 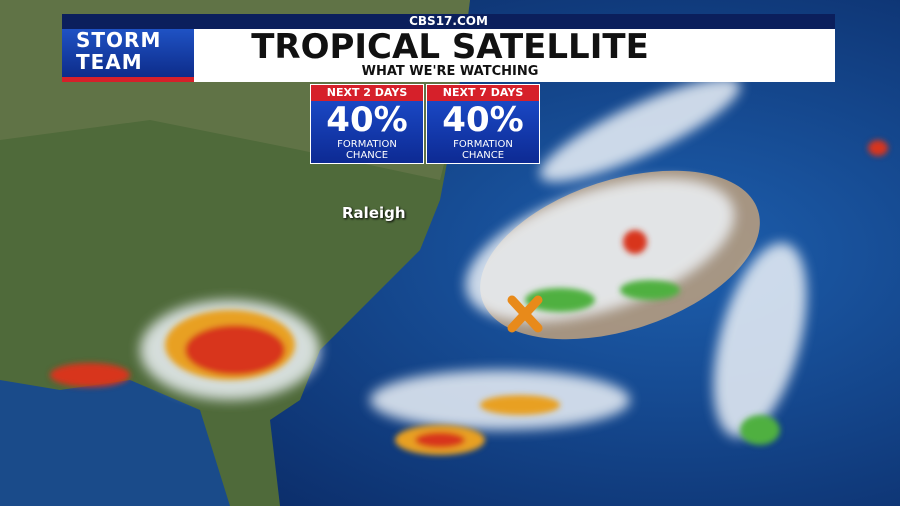 I want to click on logo: STORM TEAM, so click(x=128, y=55).